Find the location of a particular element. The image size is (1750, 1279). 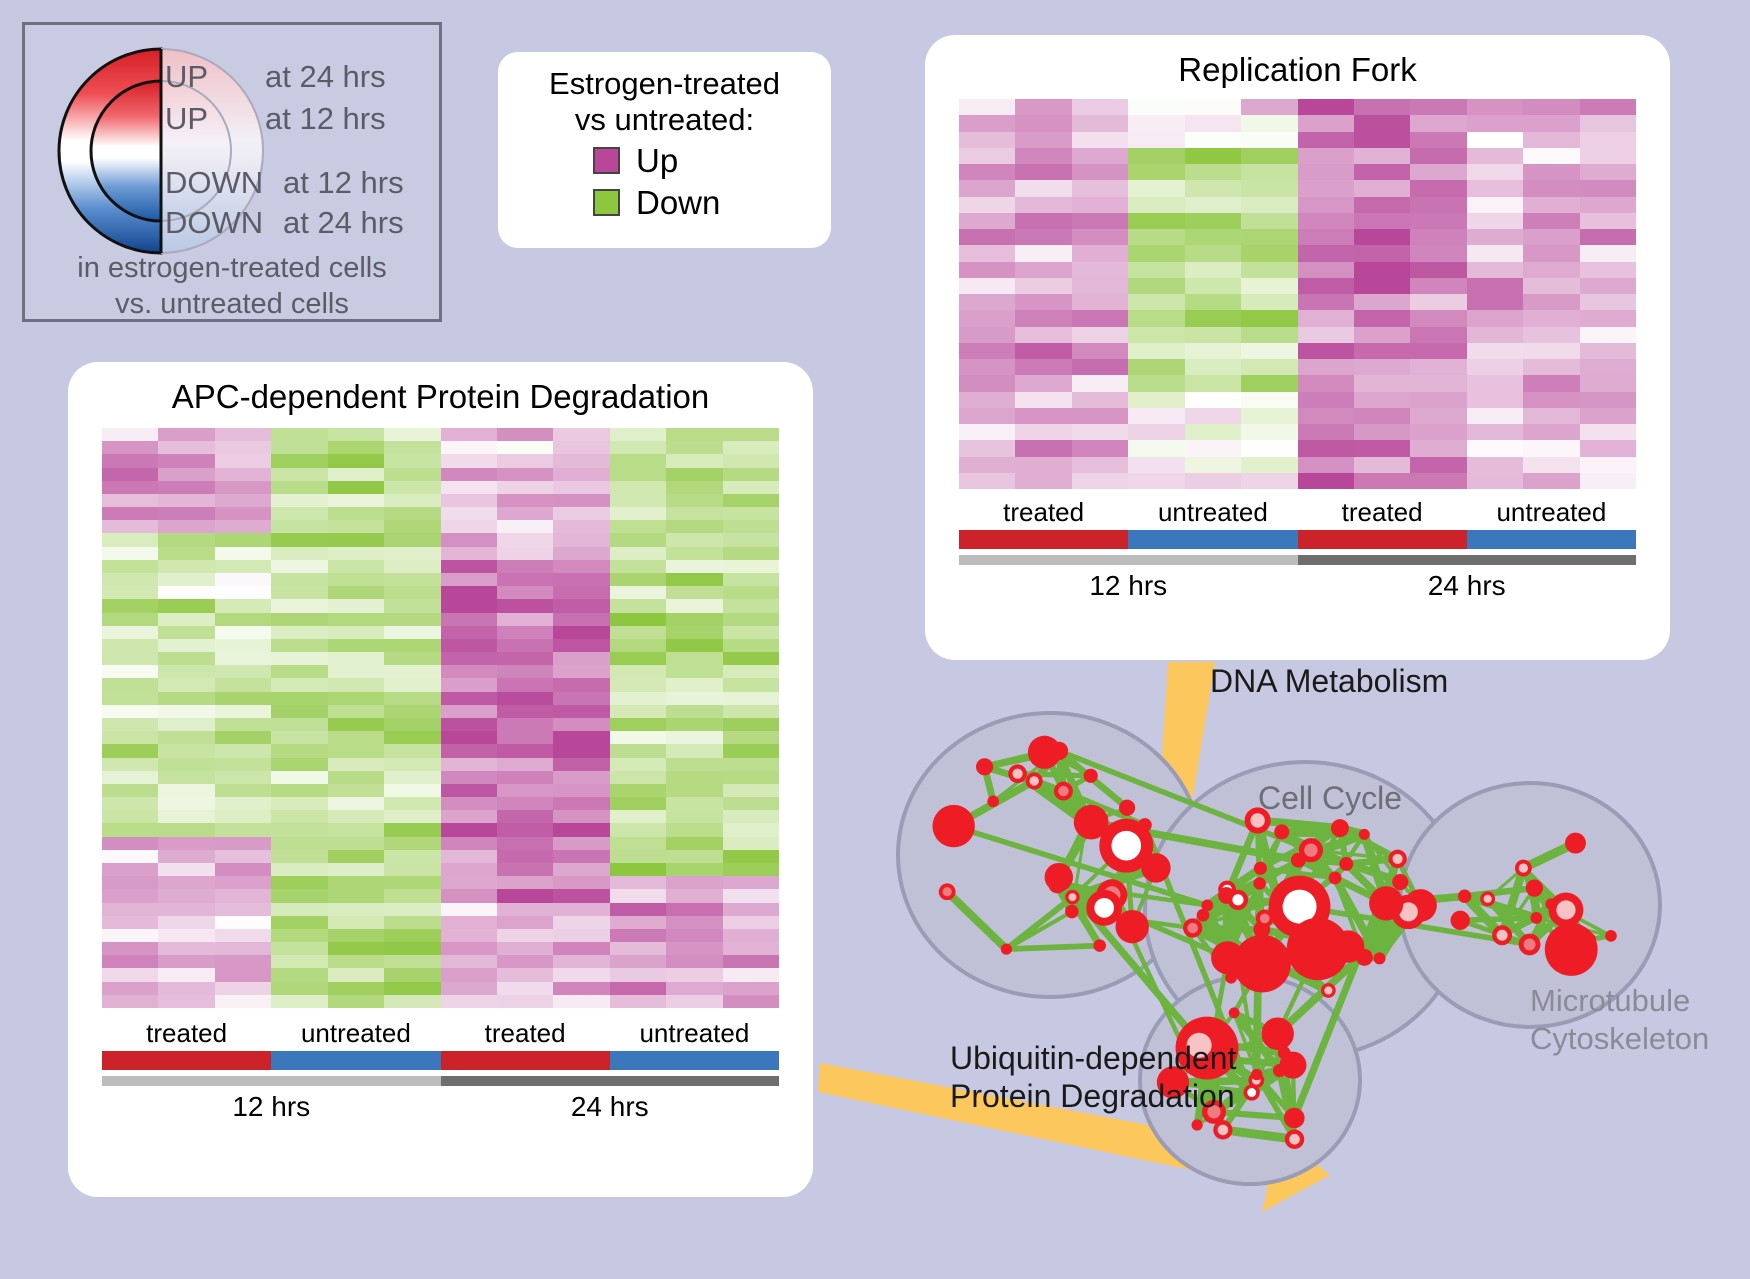

legend-item-down: Down is located at coordinates (664, 203).